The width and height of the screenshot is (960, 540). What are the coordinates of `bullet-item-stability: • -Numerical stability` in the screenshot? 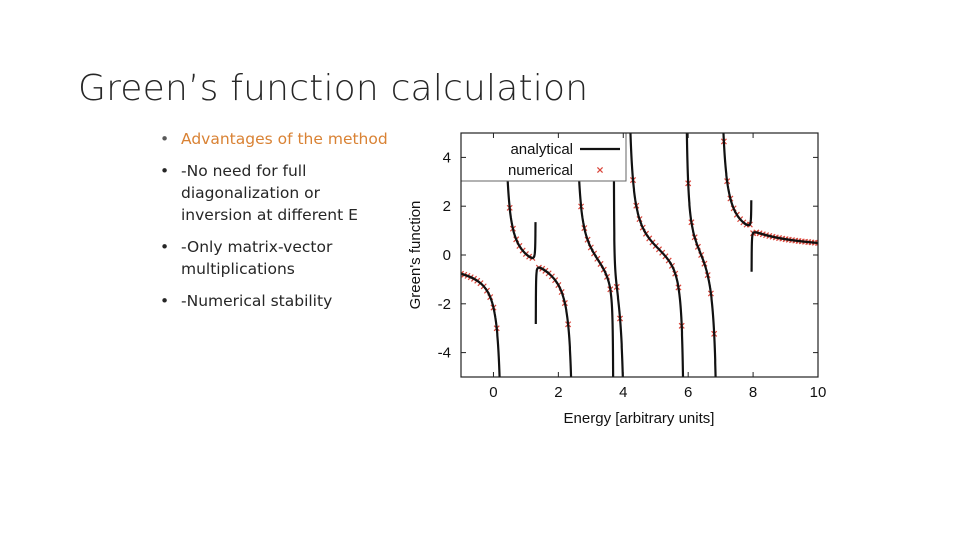 It's located at (275, 301).